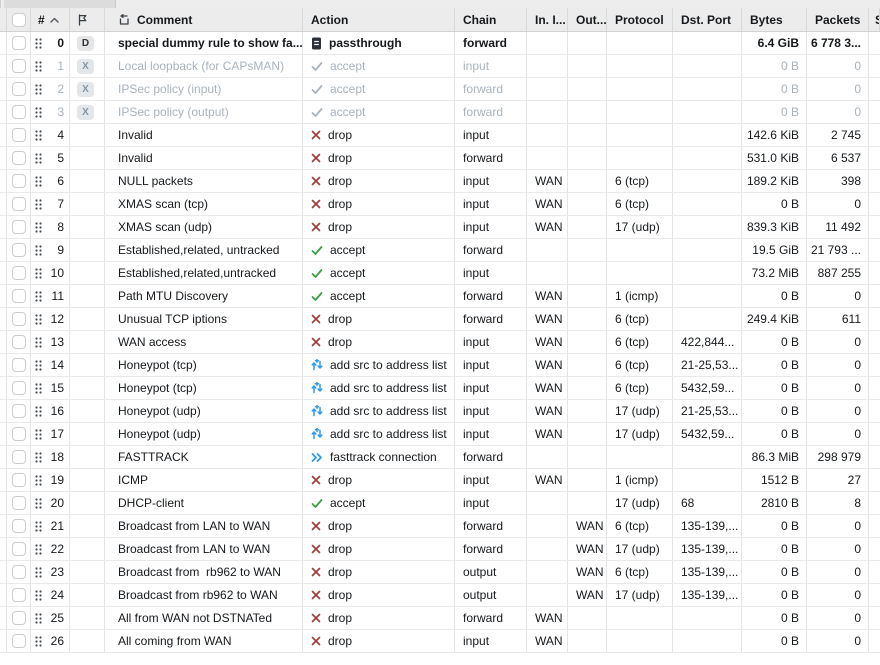  Describe the element at coordinates (57, 549) in the screenshot. I see `rule-number: 22` at that location.